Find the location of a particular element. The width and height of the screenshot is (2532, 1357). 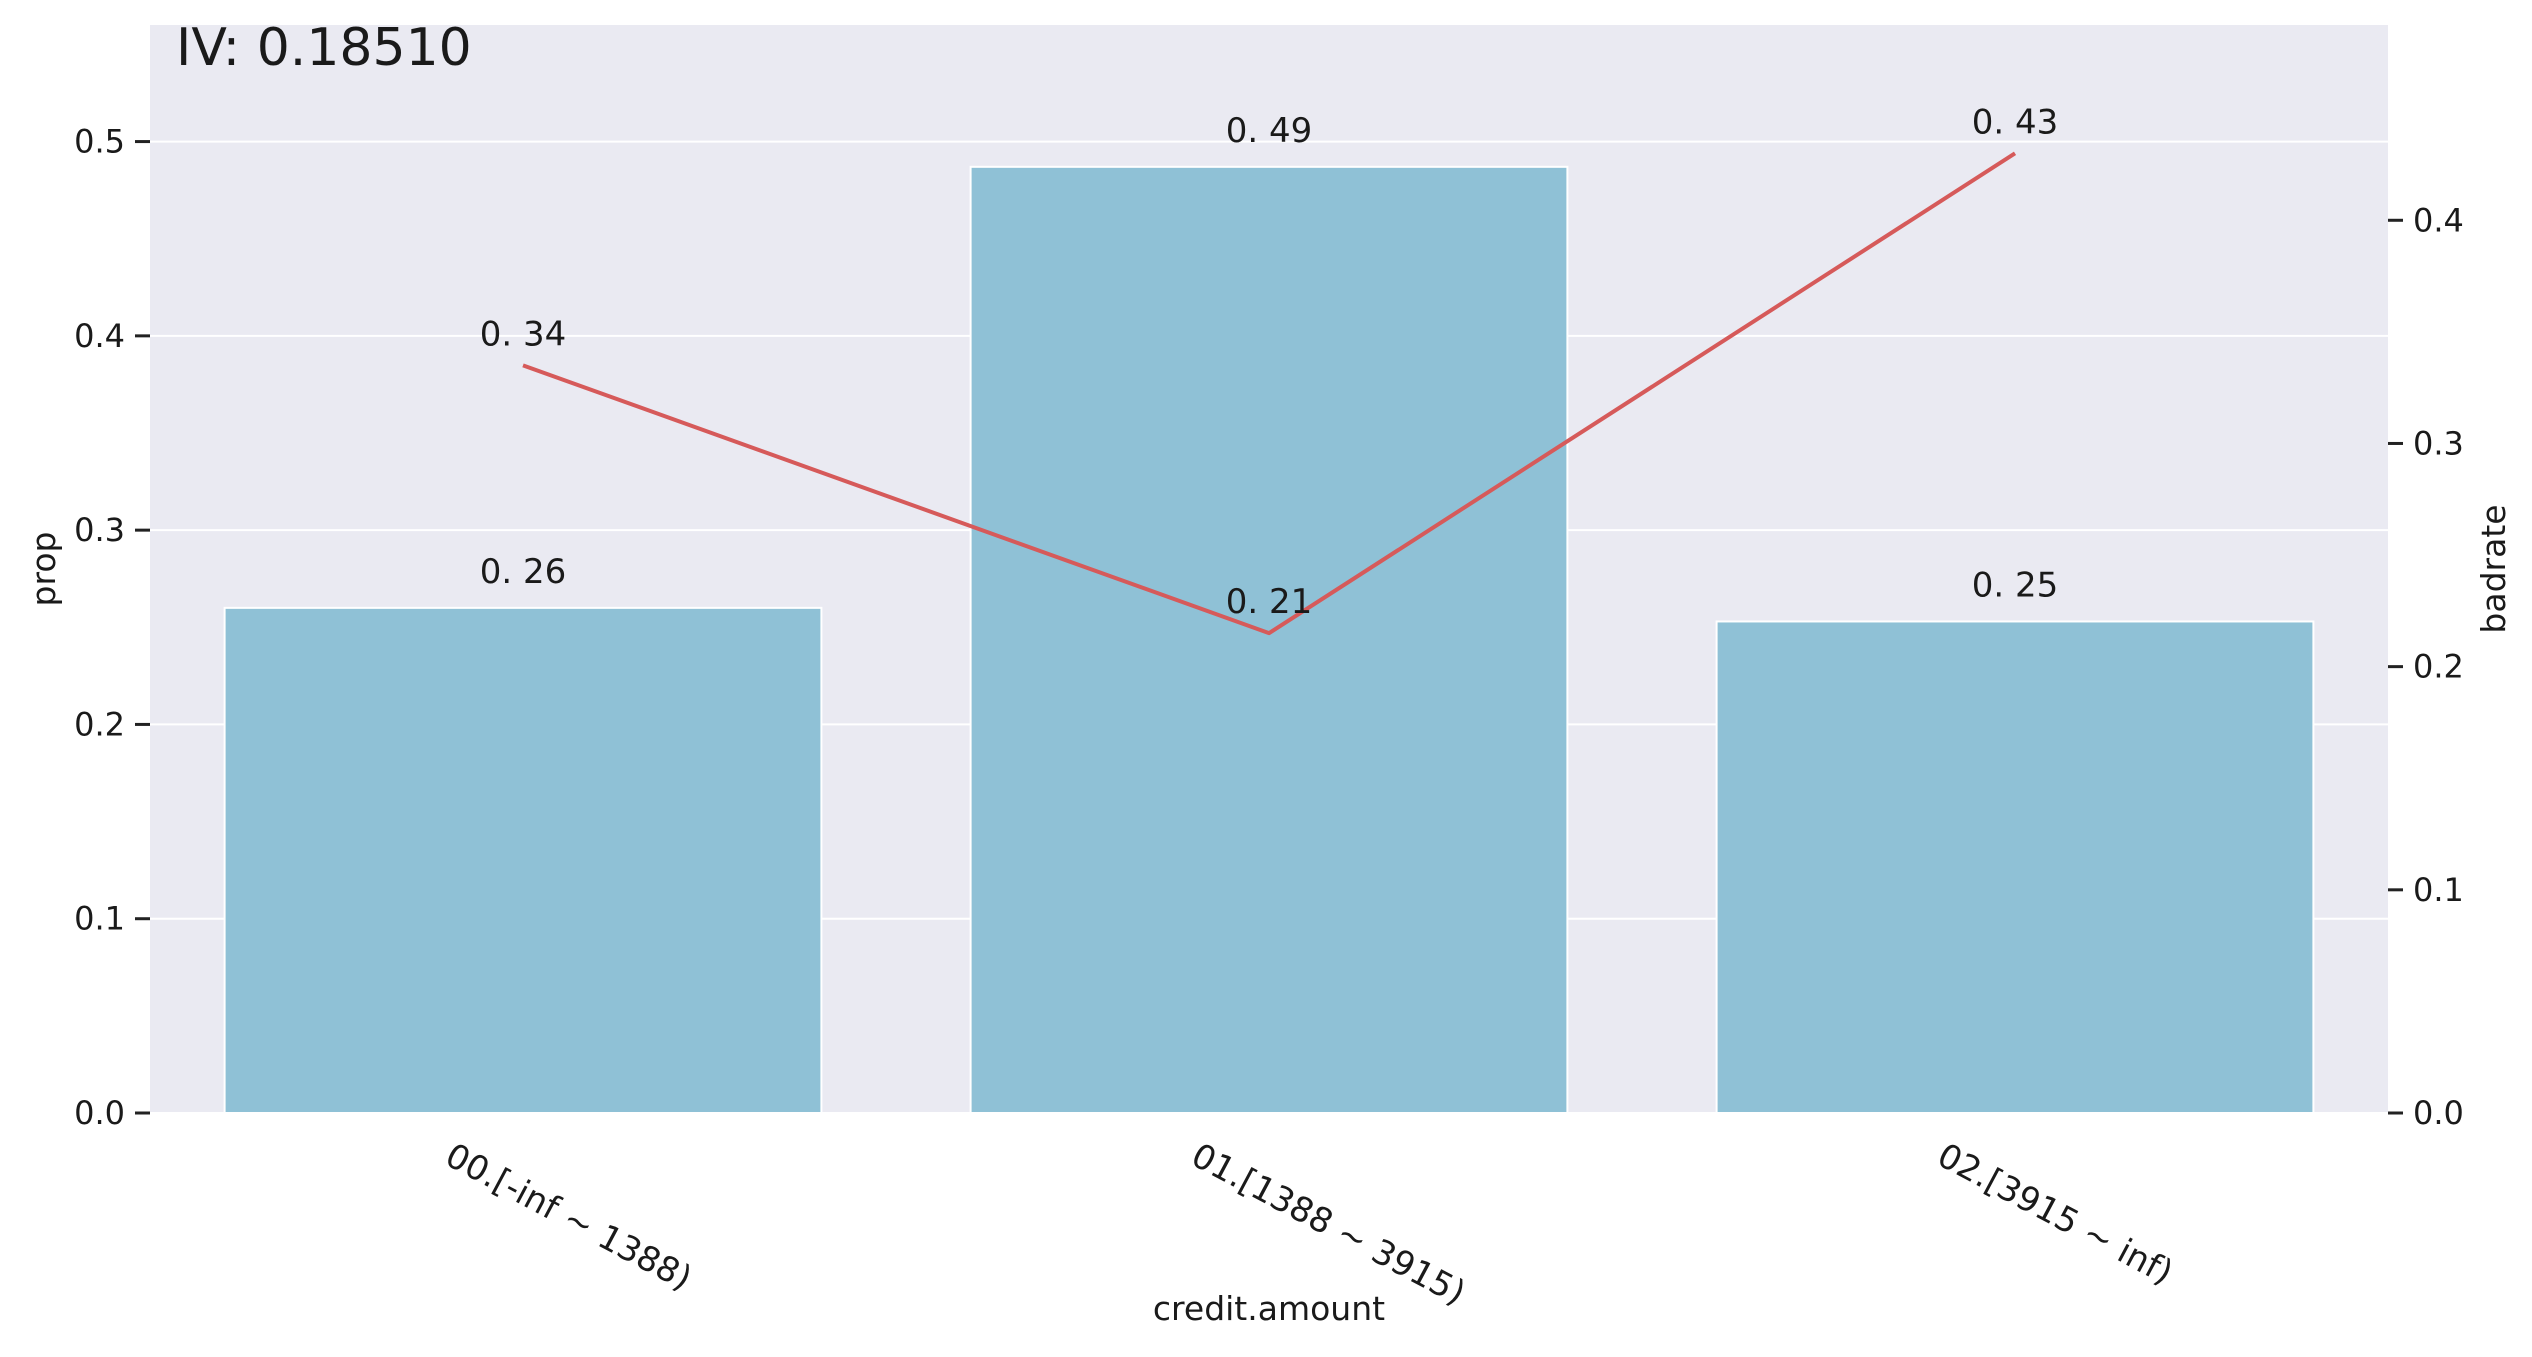

line-value-label: 0. 21 is located at coordinates (1269, 602).